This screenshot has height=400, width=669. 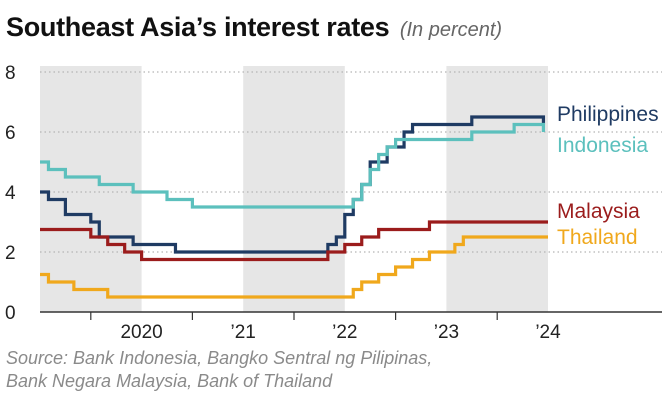 What do you see at coordinates (10, 253) in the screenshot?
I see `y-tick-label: 2` at bounding box center [10, 253].